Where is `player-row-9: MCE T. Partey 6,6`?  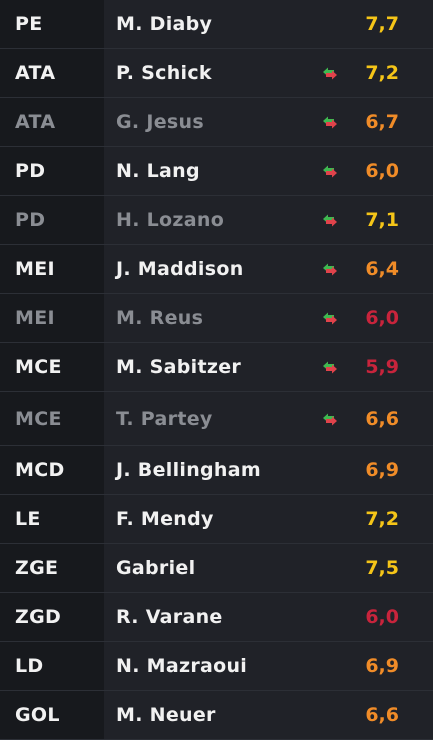
player-row-9: MCE T. Partey 6,6 is located at coordinates (216, 419).